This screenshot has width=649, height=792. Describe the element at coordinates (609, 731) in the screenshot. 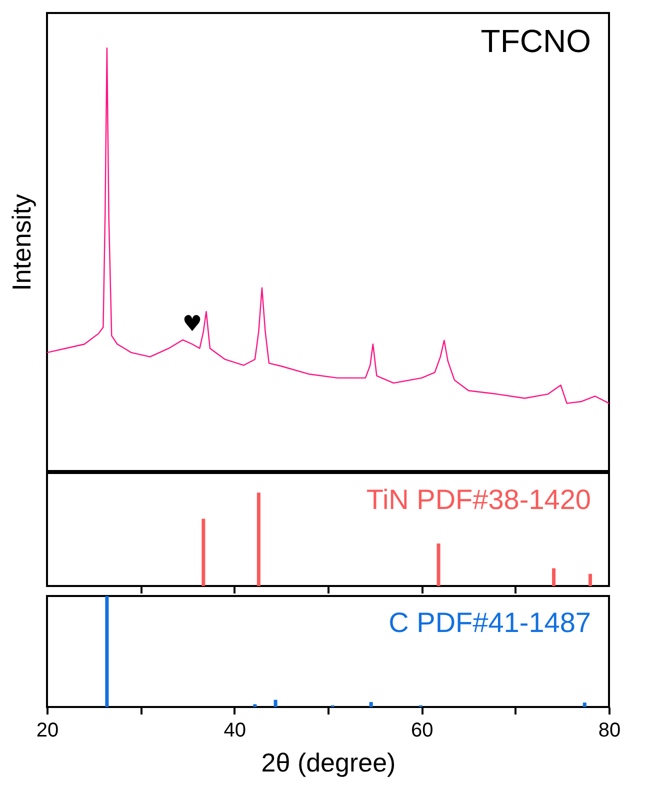

I see `x-tick-label: 80` at that location.